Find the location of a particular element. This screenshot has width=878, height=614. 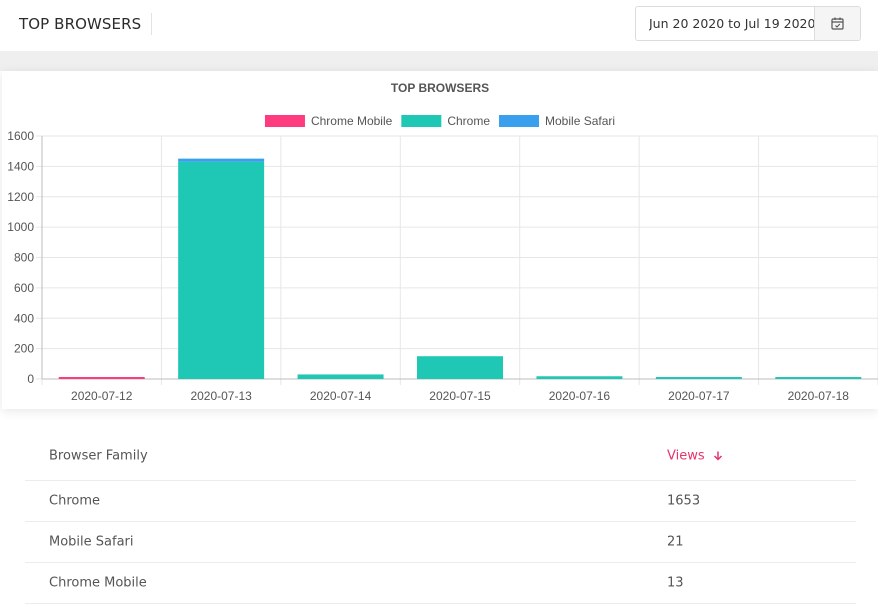

x-tick-label: 2020-07-16 is located at coordinates (580, 396).